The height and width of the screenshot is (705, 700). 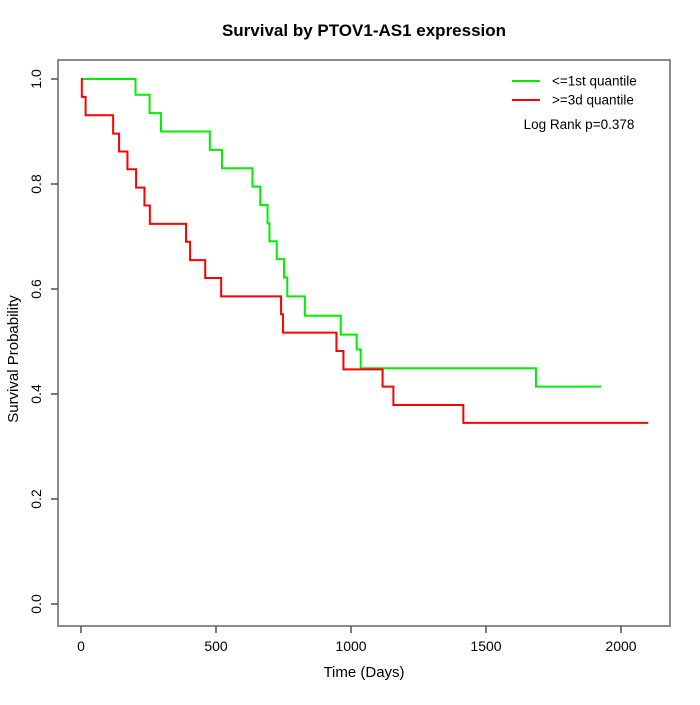 What do you see at coordinates (574, 91) in the screenshot?
I see `legend: <=1st quantile >=3d quantile` at bounding box center [574, 91].